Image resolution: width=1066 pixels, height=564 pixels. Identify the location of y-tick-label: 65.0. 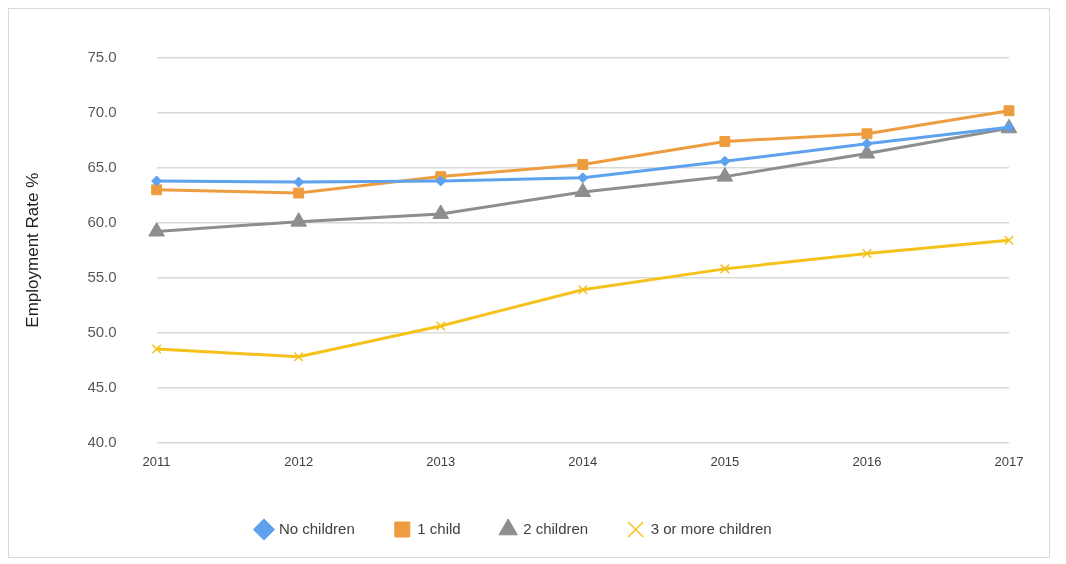
(102, 166).